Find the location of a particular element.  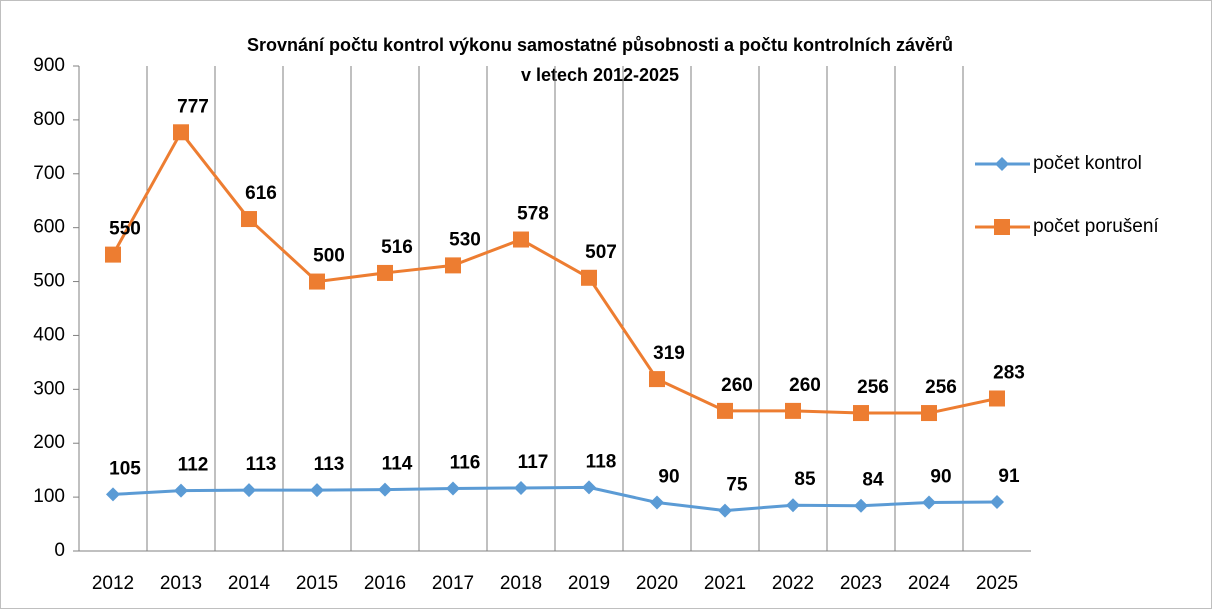

x-tick-label: 2023 is located at coordinates (861, 583).